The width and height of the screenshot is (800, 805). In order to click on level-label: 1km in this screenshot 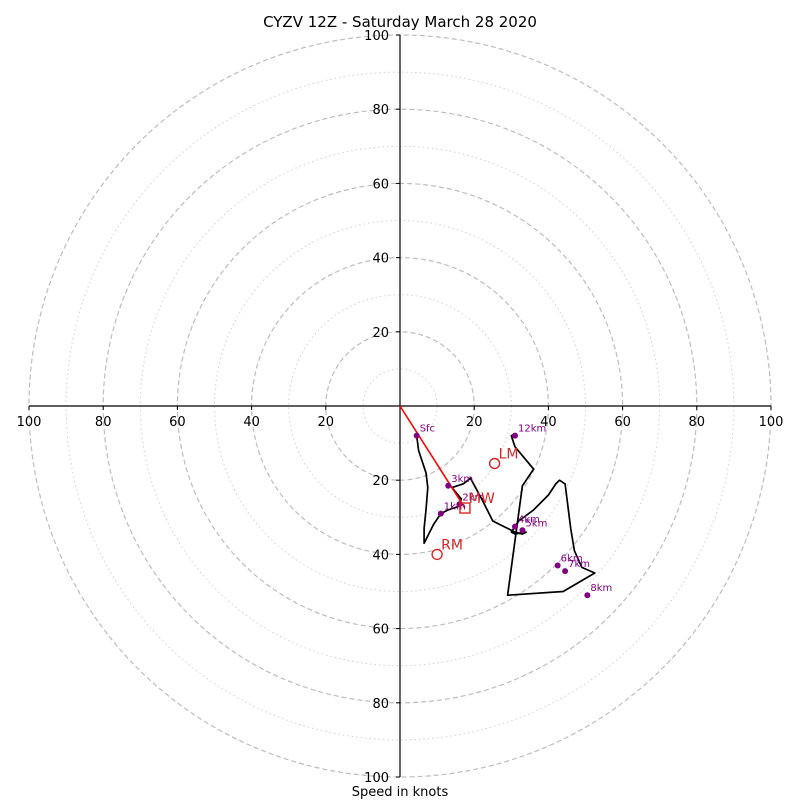, I will do `click(455, 507)`.